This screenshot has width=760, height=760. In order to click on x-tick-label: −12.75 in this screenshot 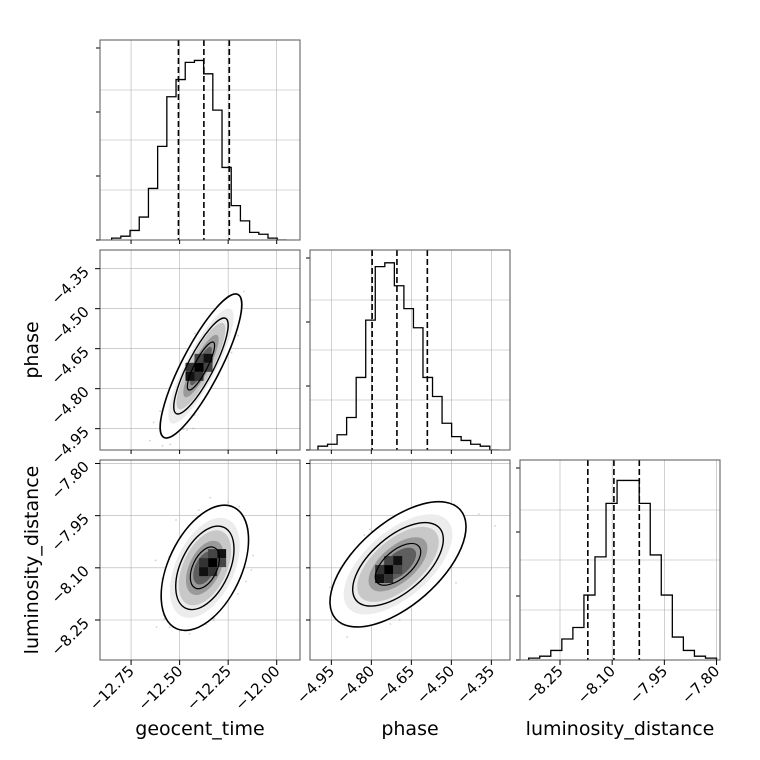, I will do `click(112, 688)`.